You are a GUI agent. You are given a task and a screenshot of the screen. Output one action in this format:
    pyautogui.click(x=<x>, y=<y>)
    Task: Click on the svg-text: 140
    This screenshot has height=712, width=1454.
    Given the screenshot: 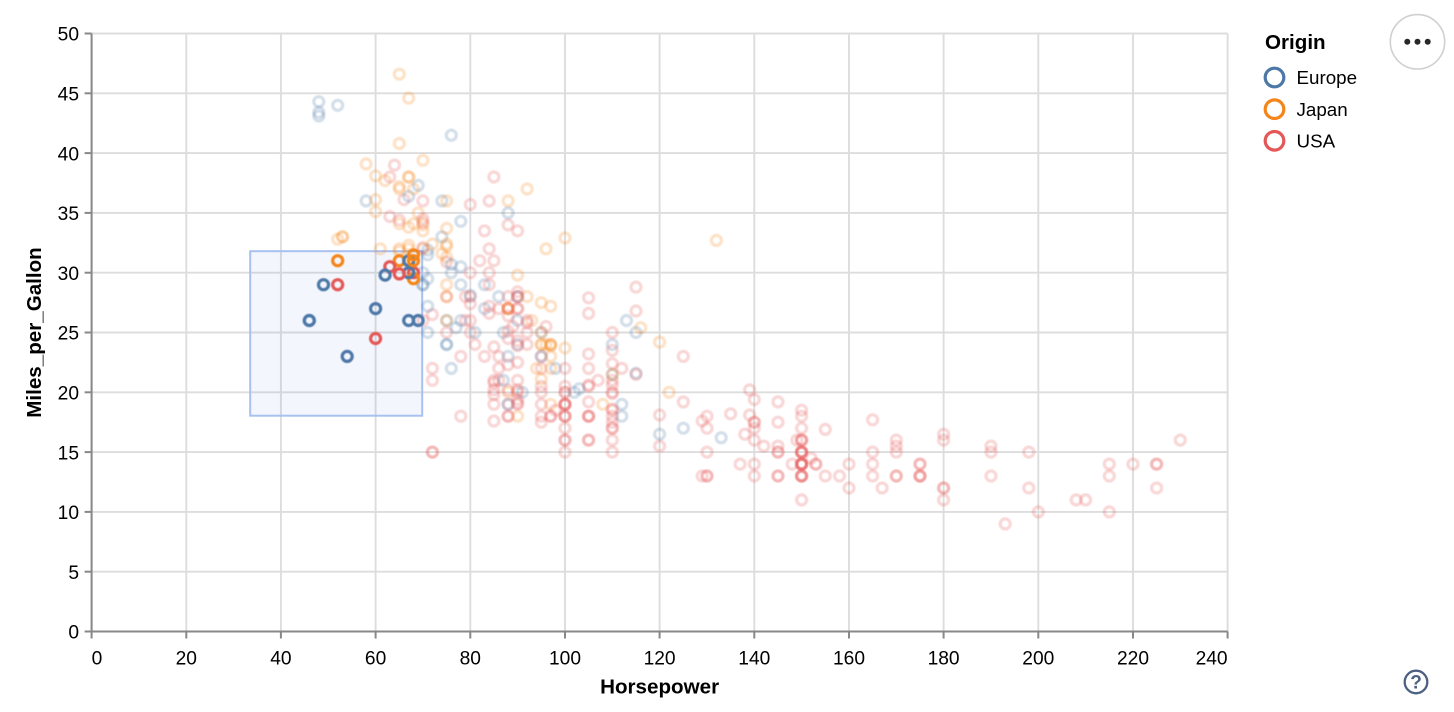 What is the action you would take?
    pyautogui.click(x=754, y=659)
    